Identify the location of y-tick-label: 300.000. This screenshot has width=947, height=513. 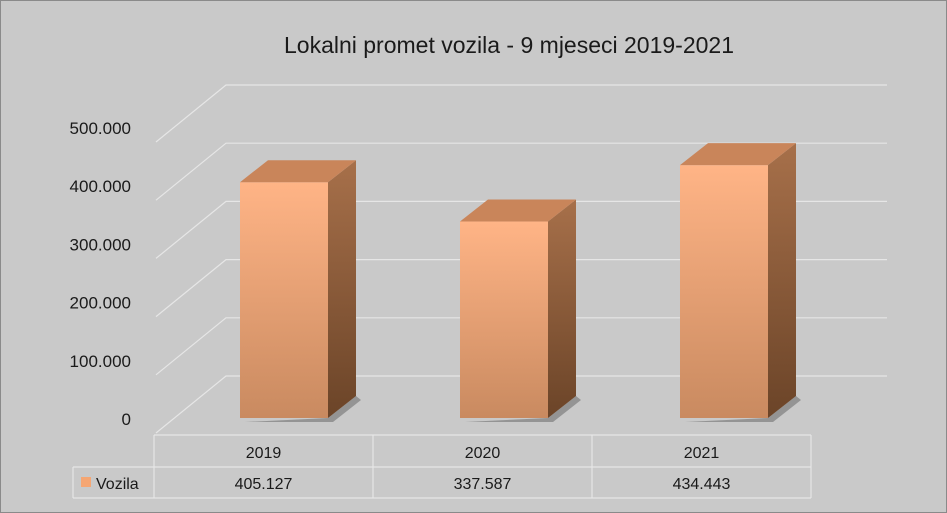
(100, 244).